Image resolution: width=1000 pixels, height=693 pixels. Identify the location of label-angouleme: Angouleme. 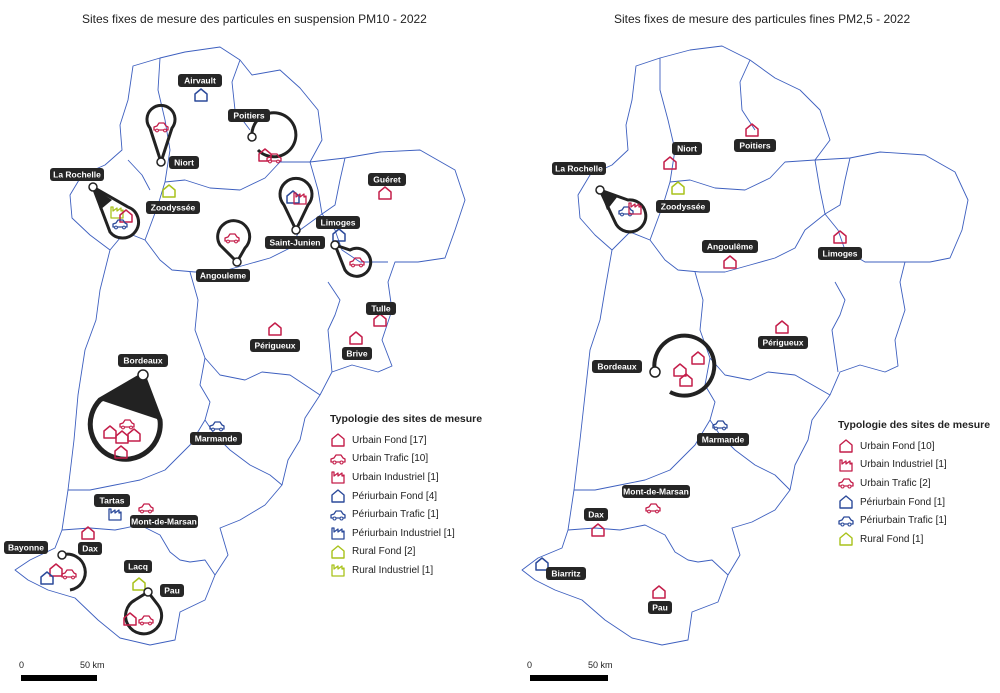
(223, 275).